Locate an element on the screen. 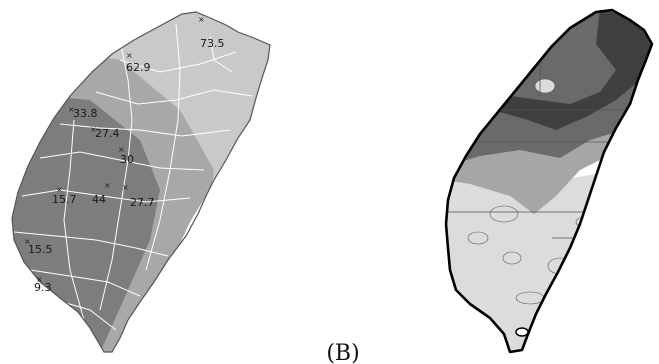 This screenshot has width=659, height=364. station-marker-2: × is located at coordinates (129, 55).